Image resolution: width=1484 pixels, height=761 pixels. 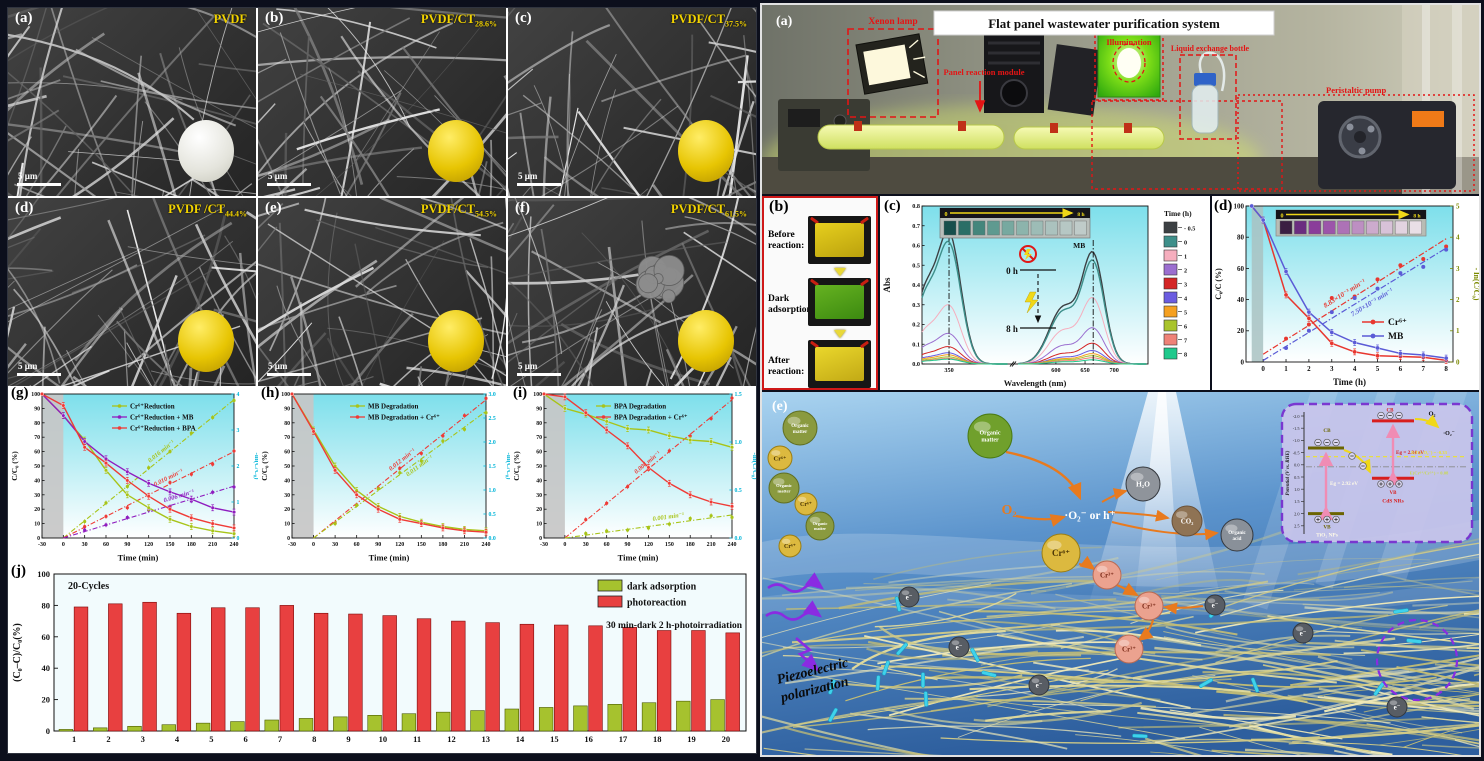 I want to click on electron-circle: e⁻, so click(x=1039, y=685).